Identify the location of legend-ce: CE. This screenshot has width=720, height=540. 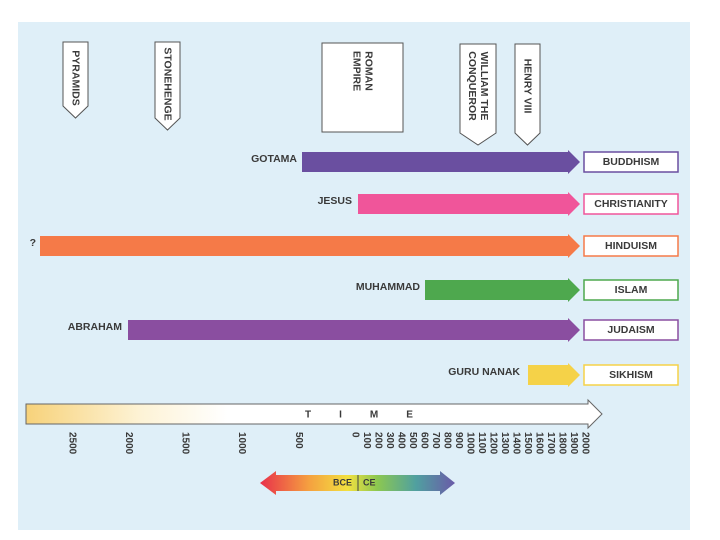
(369, 482).